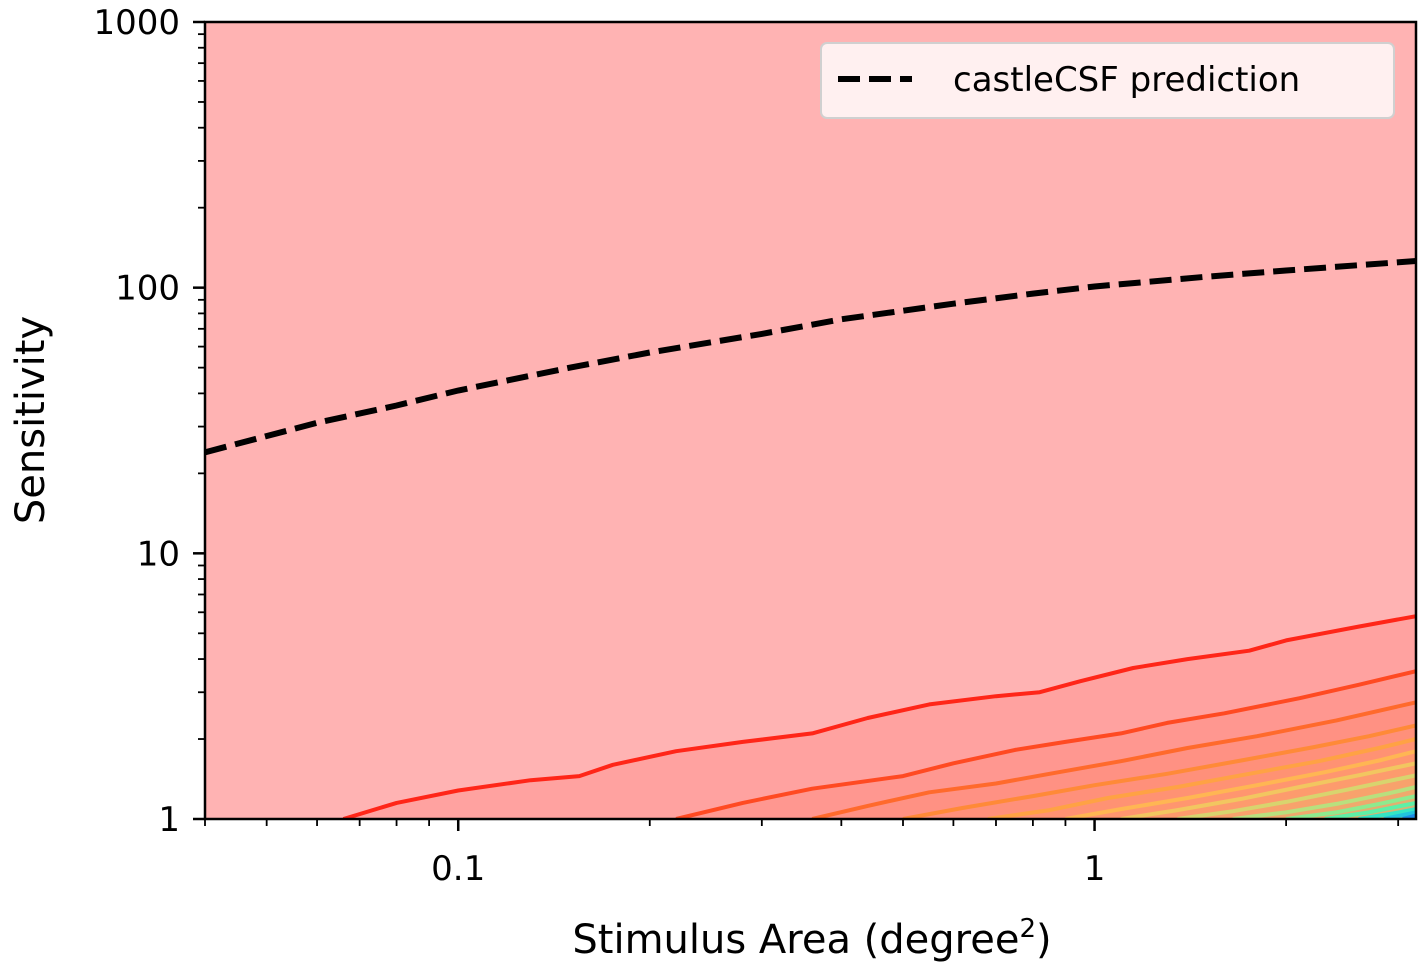  Describe the element at coordinates (1126, 80) in the screenshot. I see `legend-entry-label: castleCSF prediction` at that location.